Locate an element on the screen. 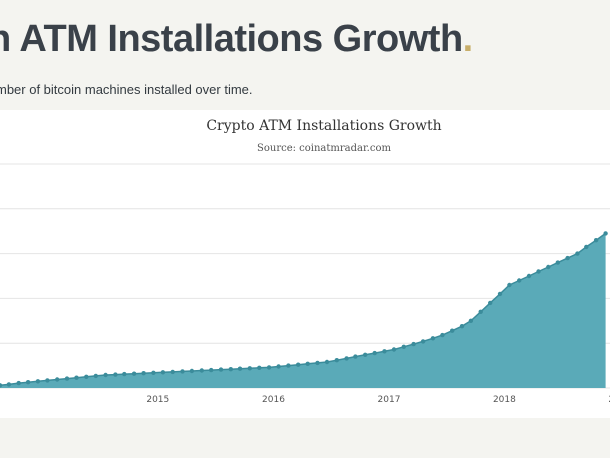  chart-subtitle: Source: coinatmradar.com is located at coordinates (324, 148).